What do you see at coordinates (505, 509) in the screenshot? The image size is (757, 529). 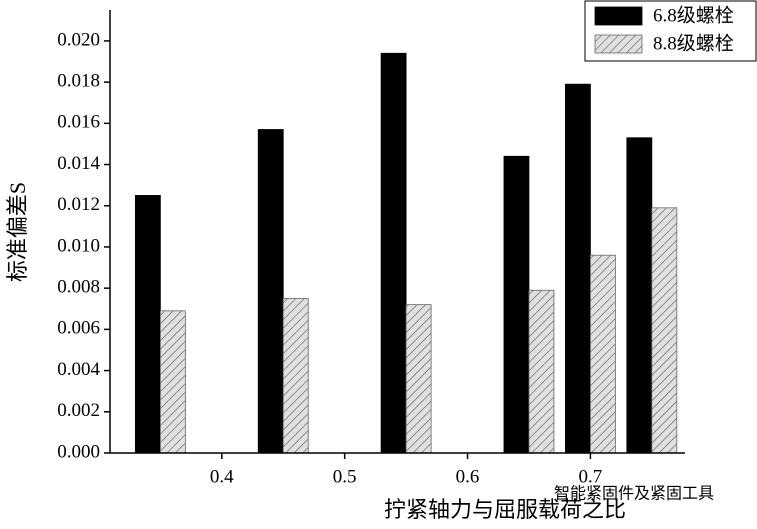 I see `x-axis-label: 拧紧轴力与屈服载荷之比` at bounding box center [505, 509].